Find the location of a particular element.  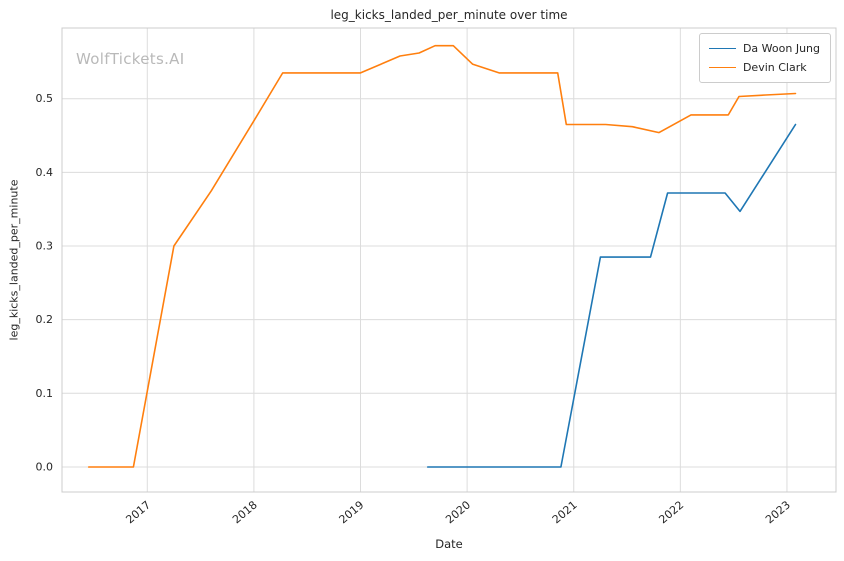

x-tick-label: 2022 is located at coordinates (671, 512).